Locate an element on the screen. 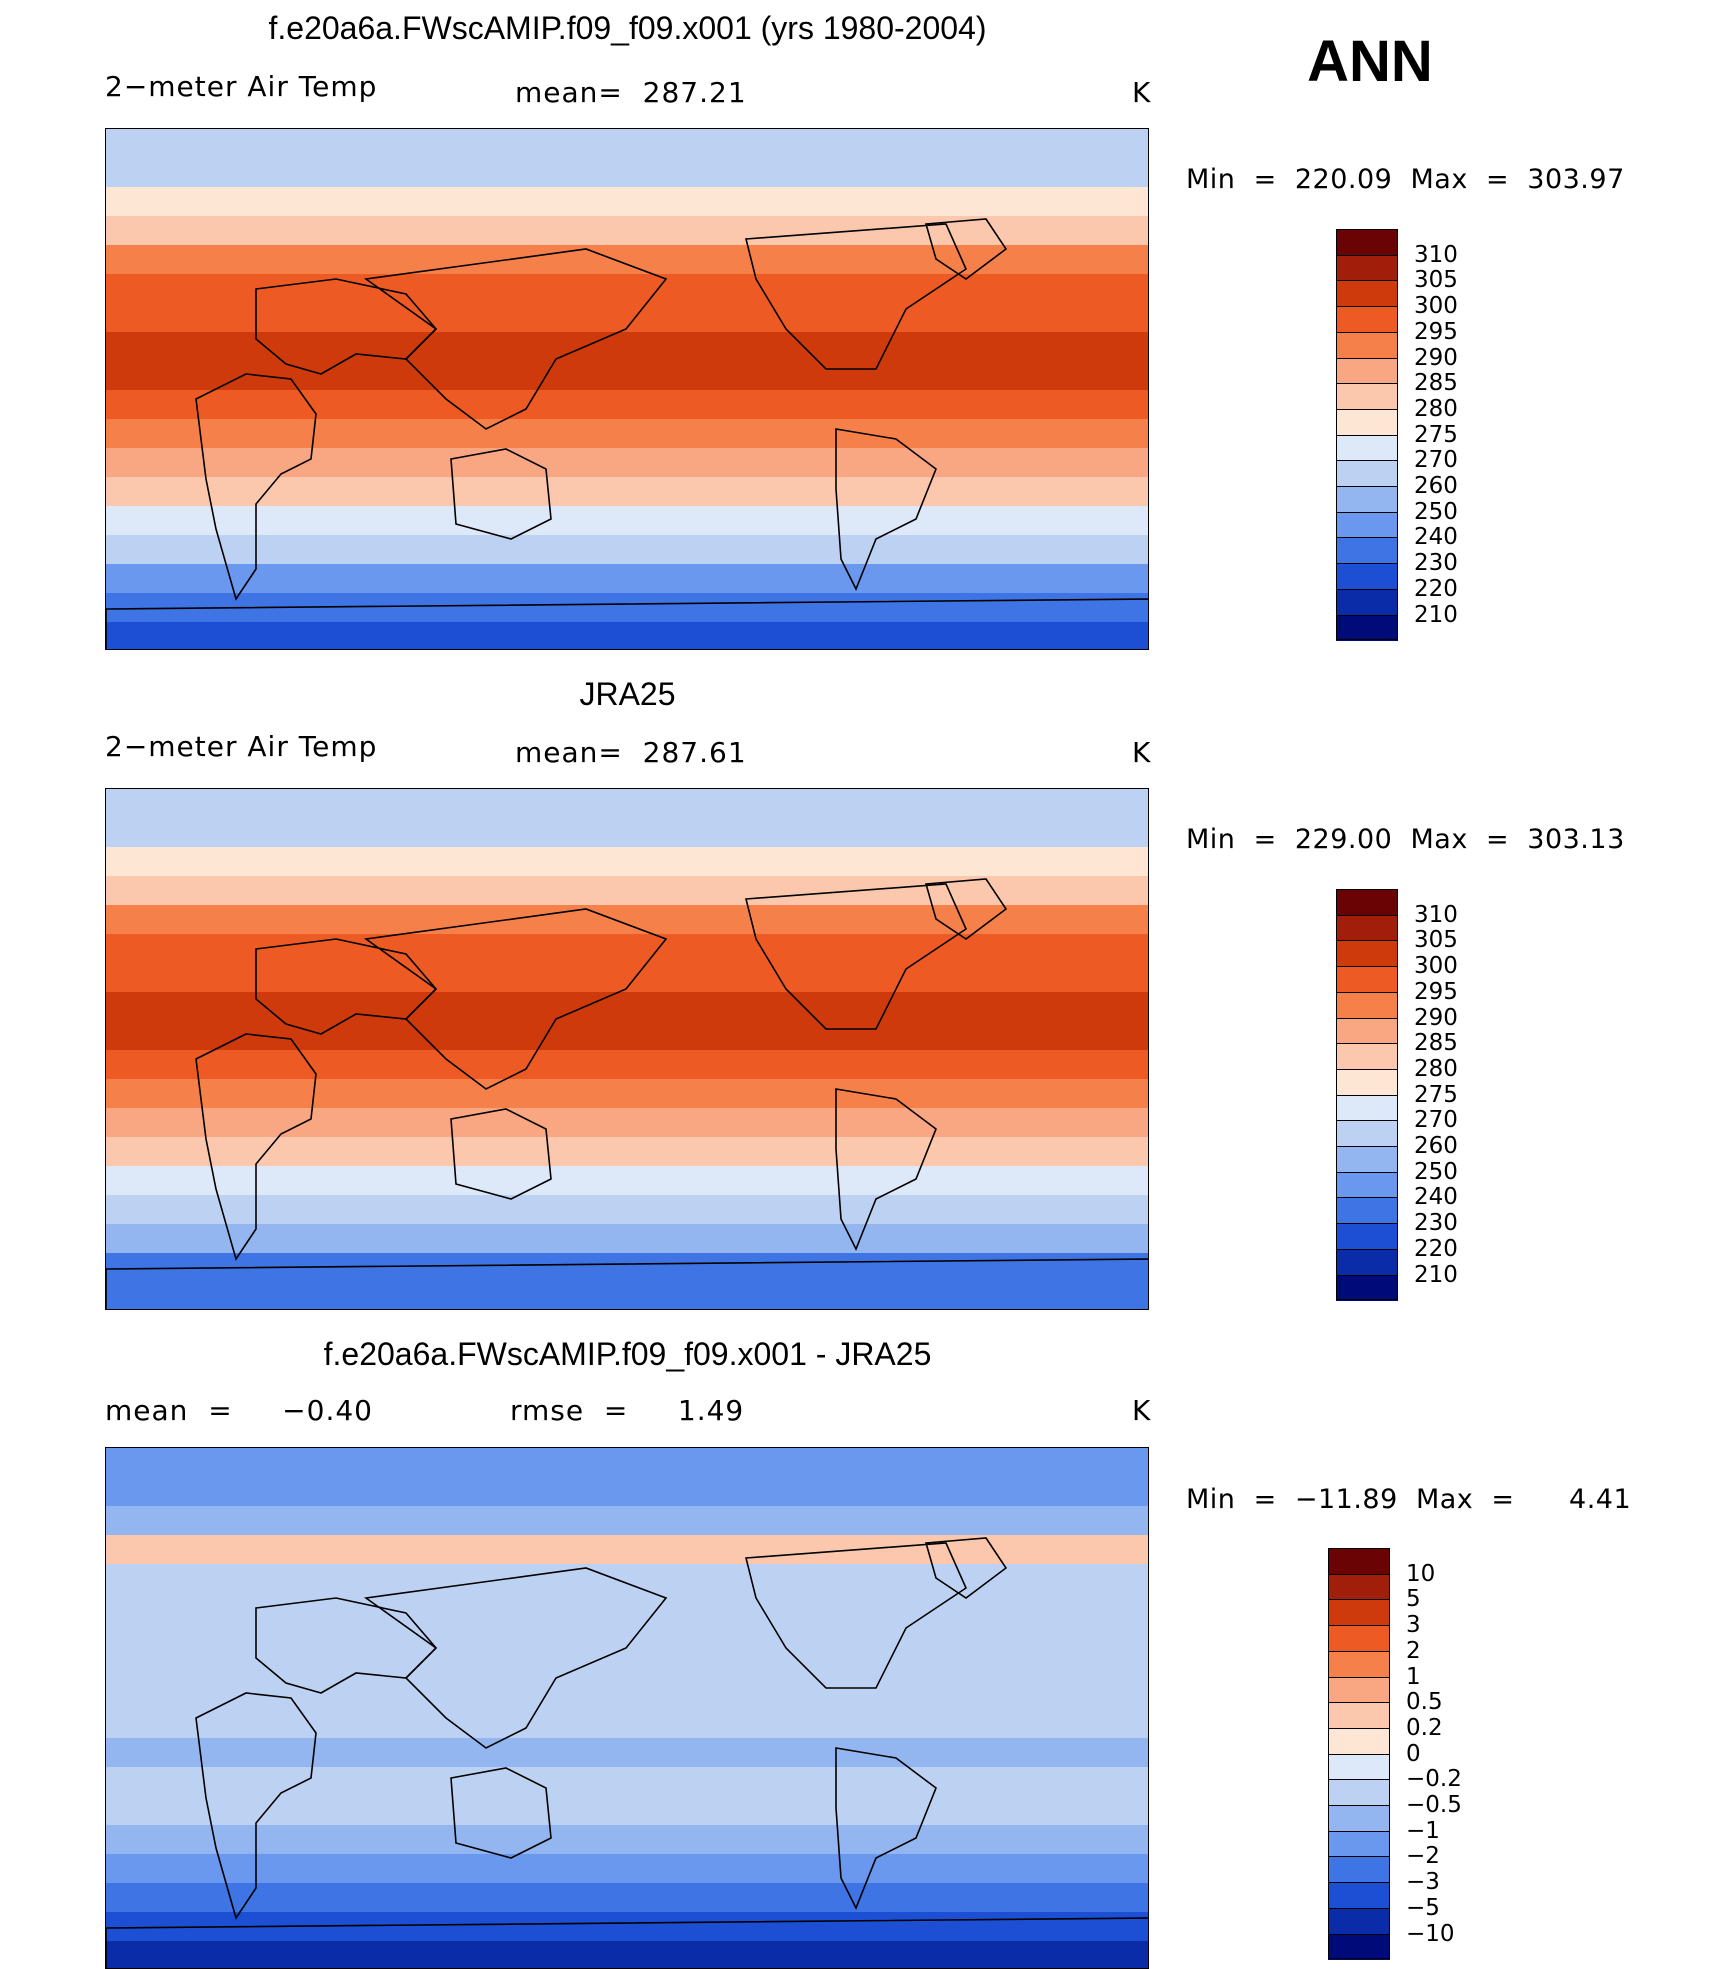 The image size is (1710, 1969). colorbar-label: 270 is located at coordinates (1436, 460).